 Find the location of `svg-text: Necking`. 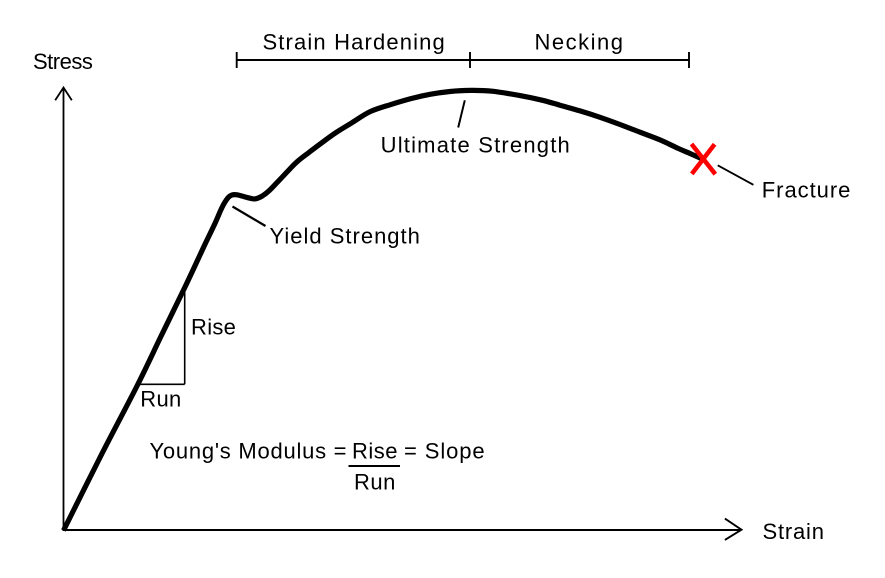

svg-text: Necking is located at coordinates (580, 42).